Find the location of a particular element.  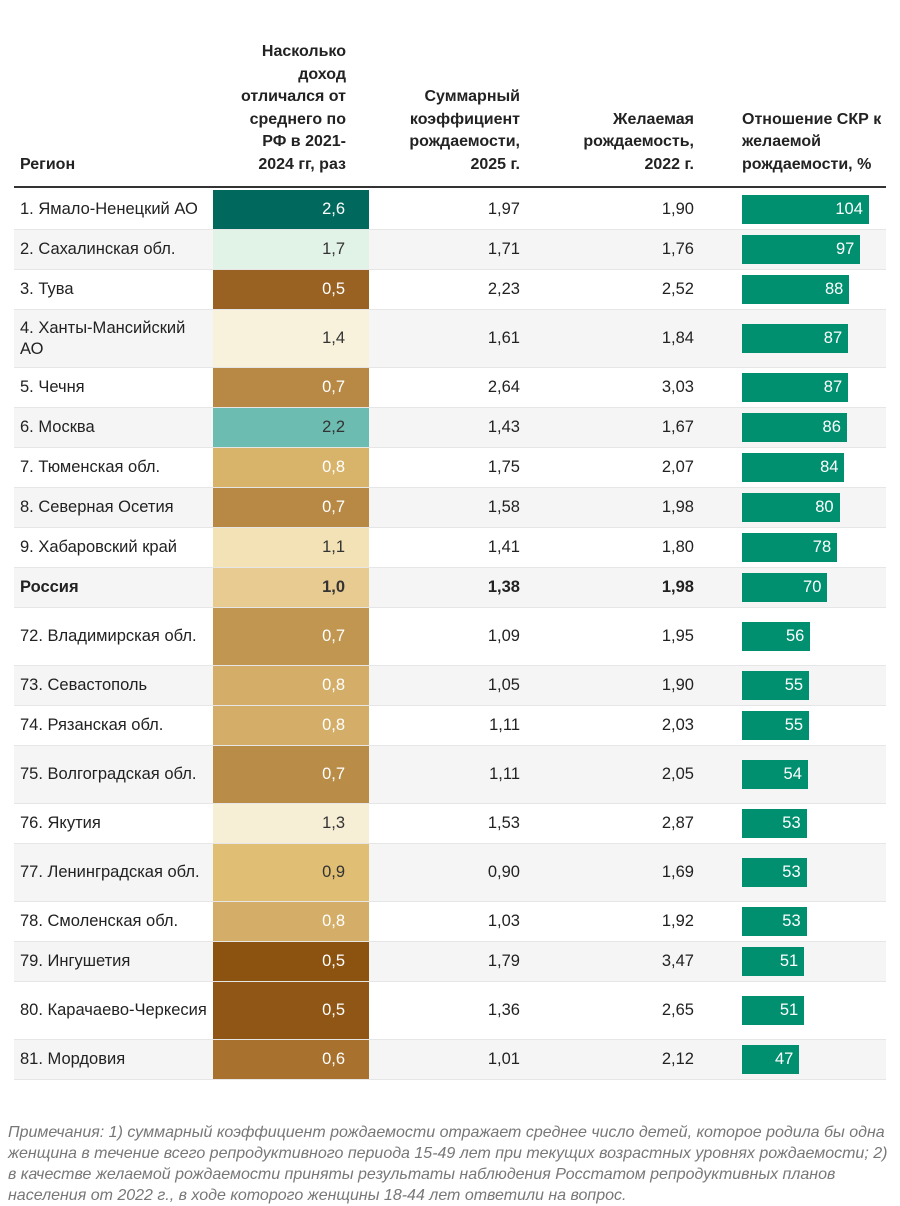

header-divider is located at coordinates (450, 187).